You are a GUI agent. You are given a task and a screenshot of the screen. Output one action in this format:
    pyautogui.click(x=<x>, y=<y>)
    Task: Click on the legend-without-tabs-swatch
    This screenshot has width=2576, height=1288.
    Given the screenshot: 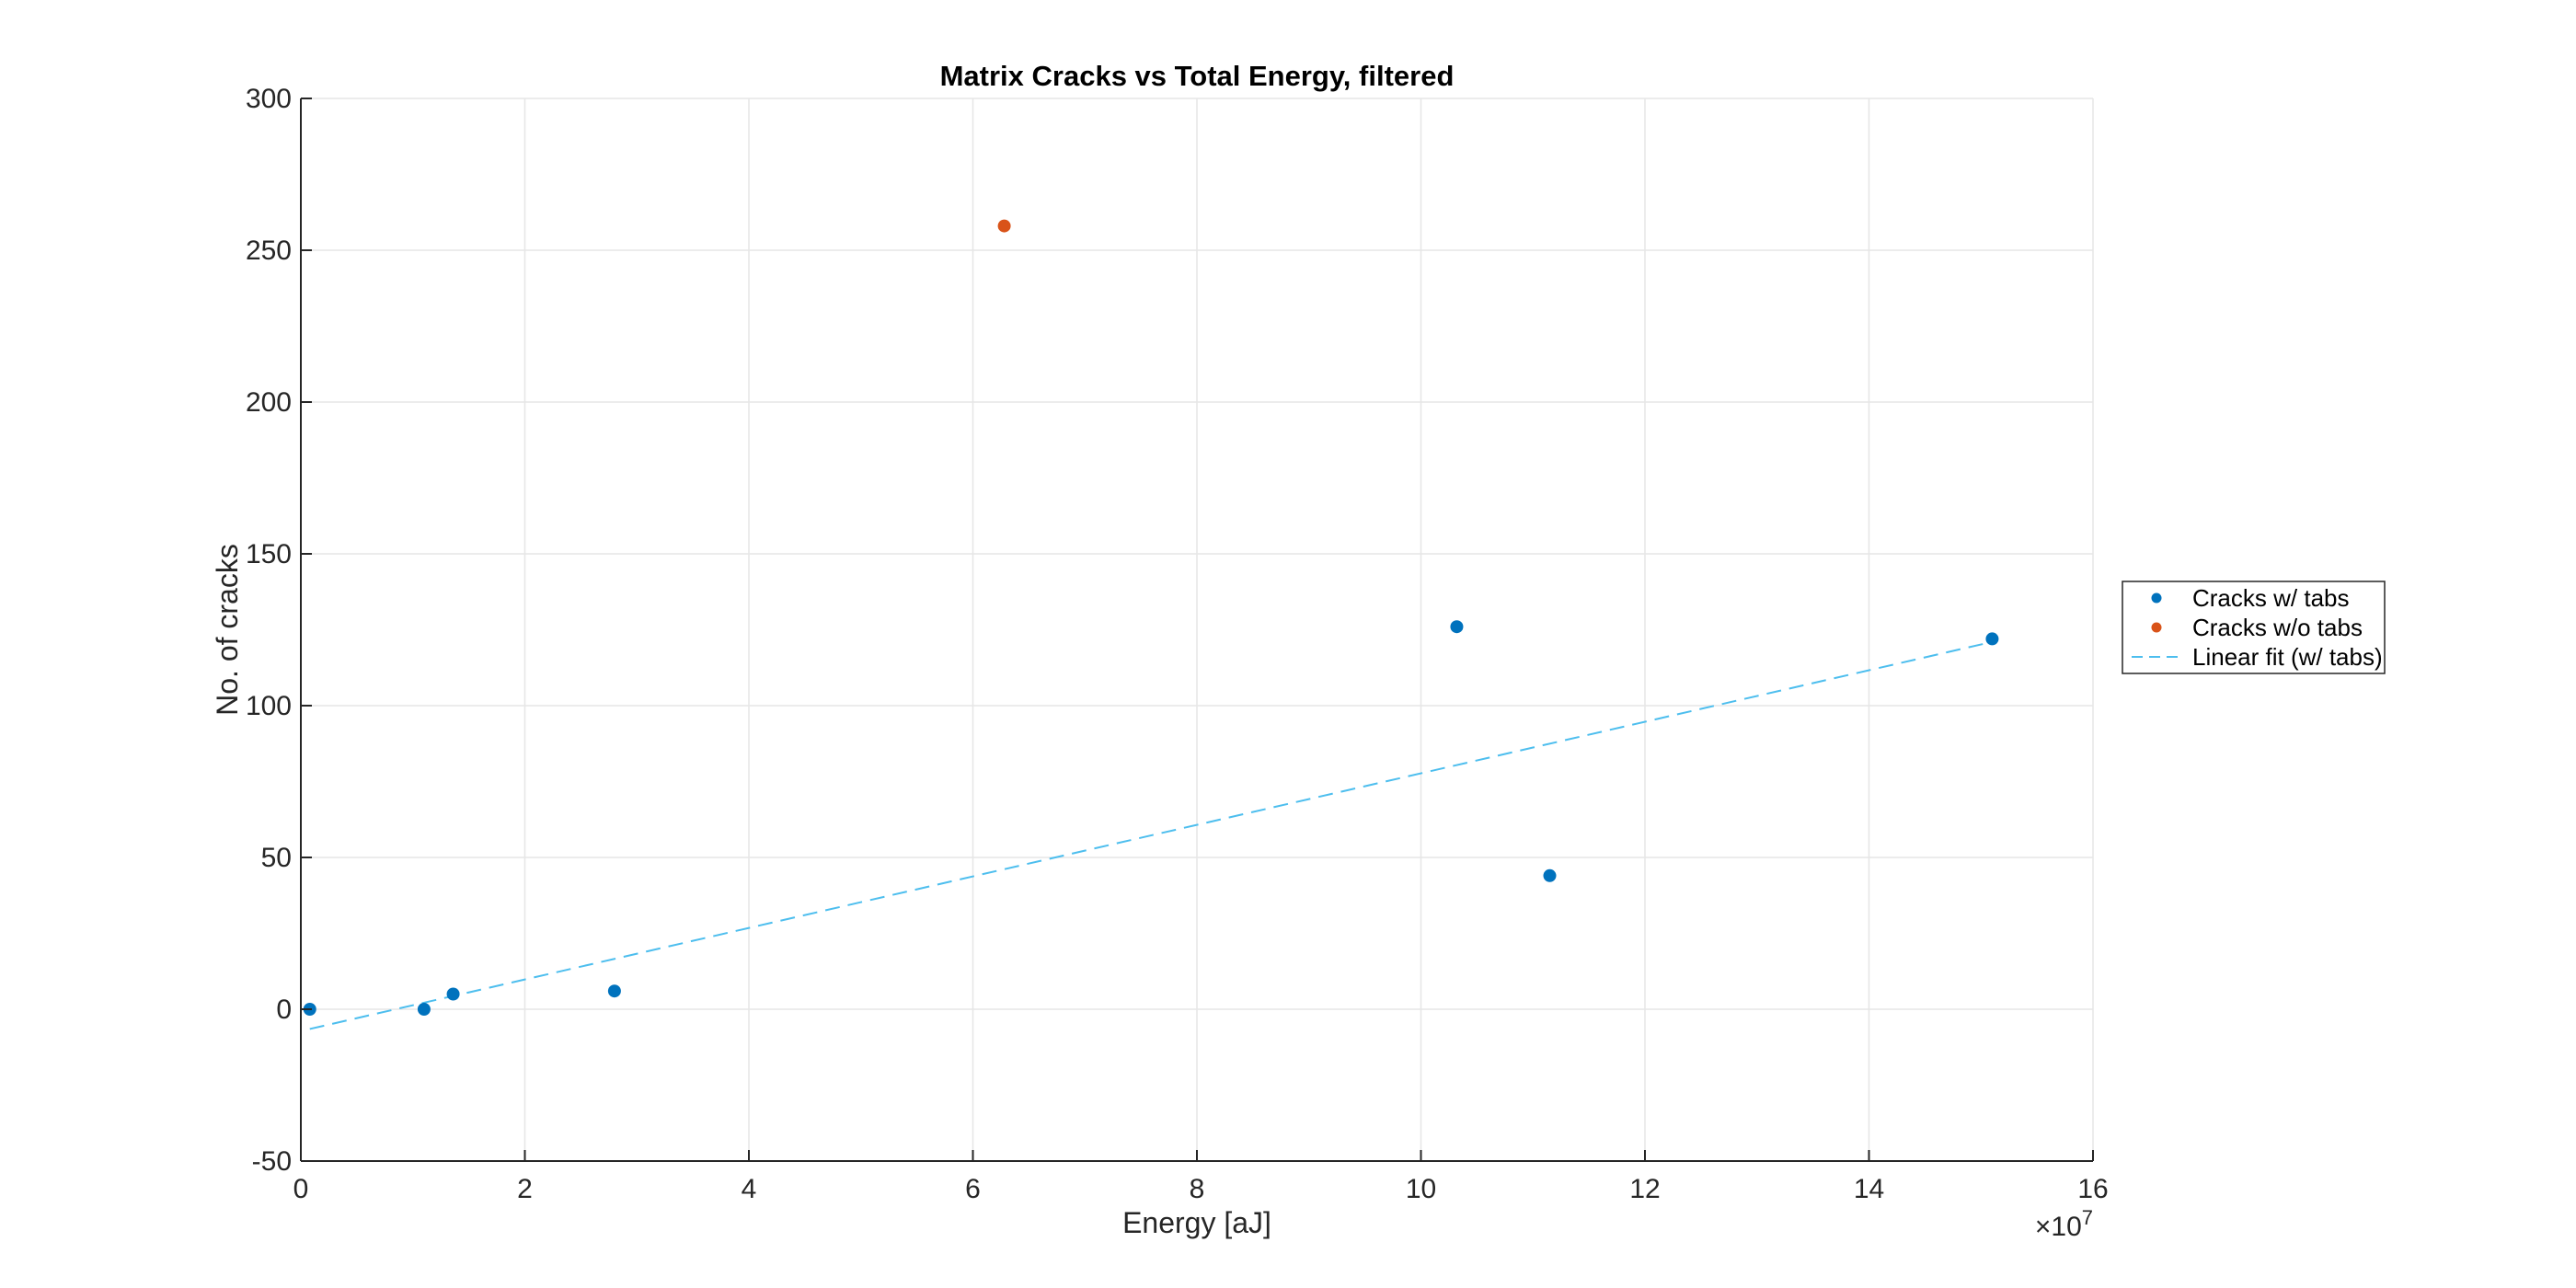 What is the action you would take?
    pyautogui.click(x=2156, y=627)
    